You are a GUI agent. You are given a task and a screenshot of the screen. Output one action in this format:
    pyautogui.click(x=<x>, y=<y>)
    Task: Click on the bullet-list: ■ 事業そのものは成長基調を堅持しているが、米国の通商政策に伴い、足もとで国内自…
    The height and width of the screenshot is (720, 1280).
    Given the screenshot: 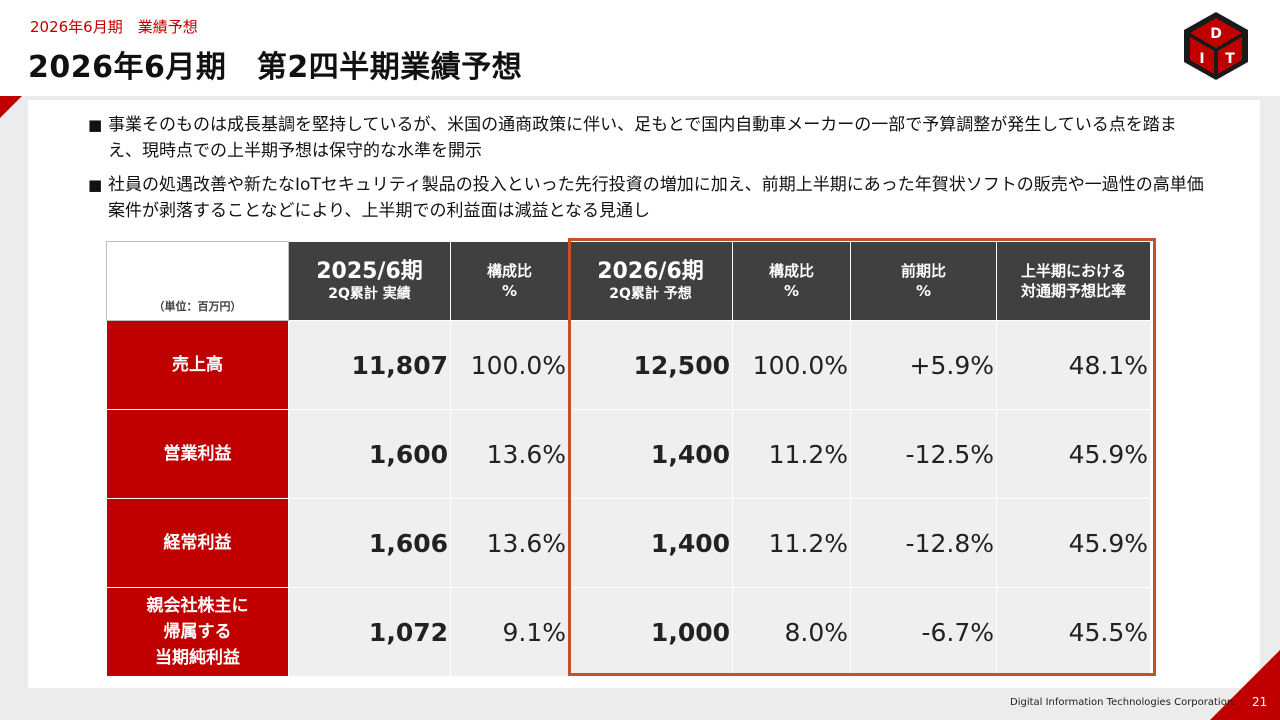 What is the action you would take?
    pyautogui.click(x=648, y=172)
    